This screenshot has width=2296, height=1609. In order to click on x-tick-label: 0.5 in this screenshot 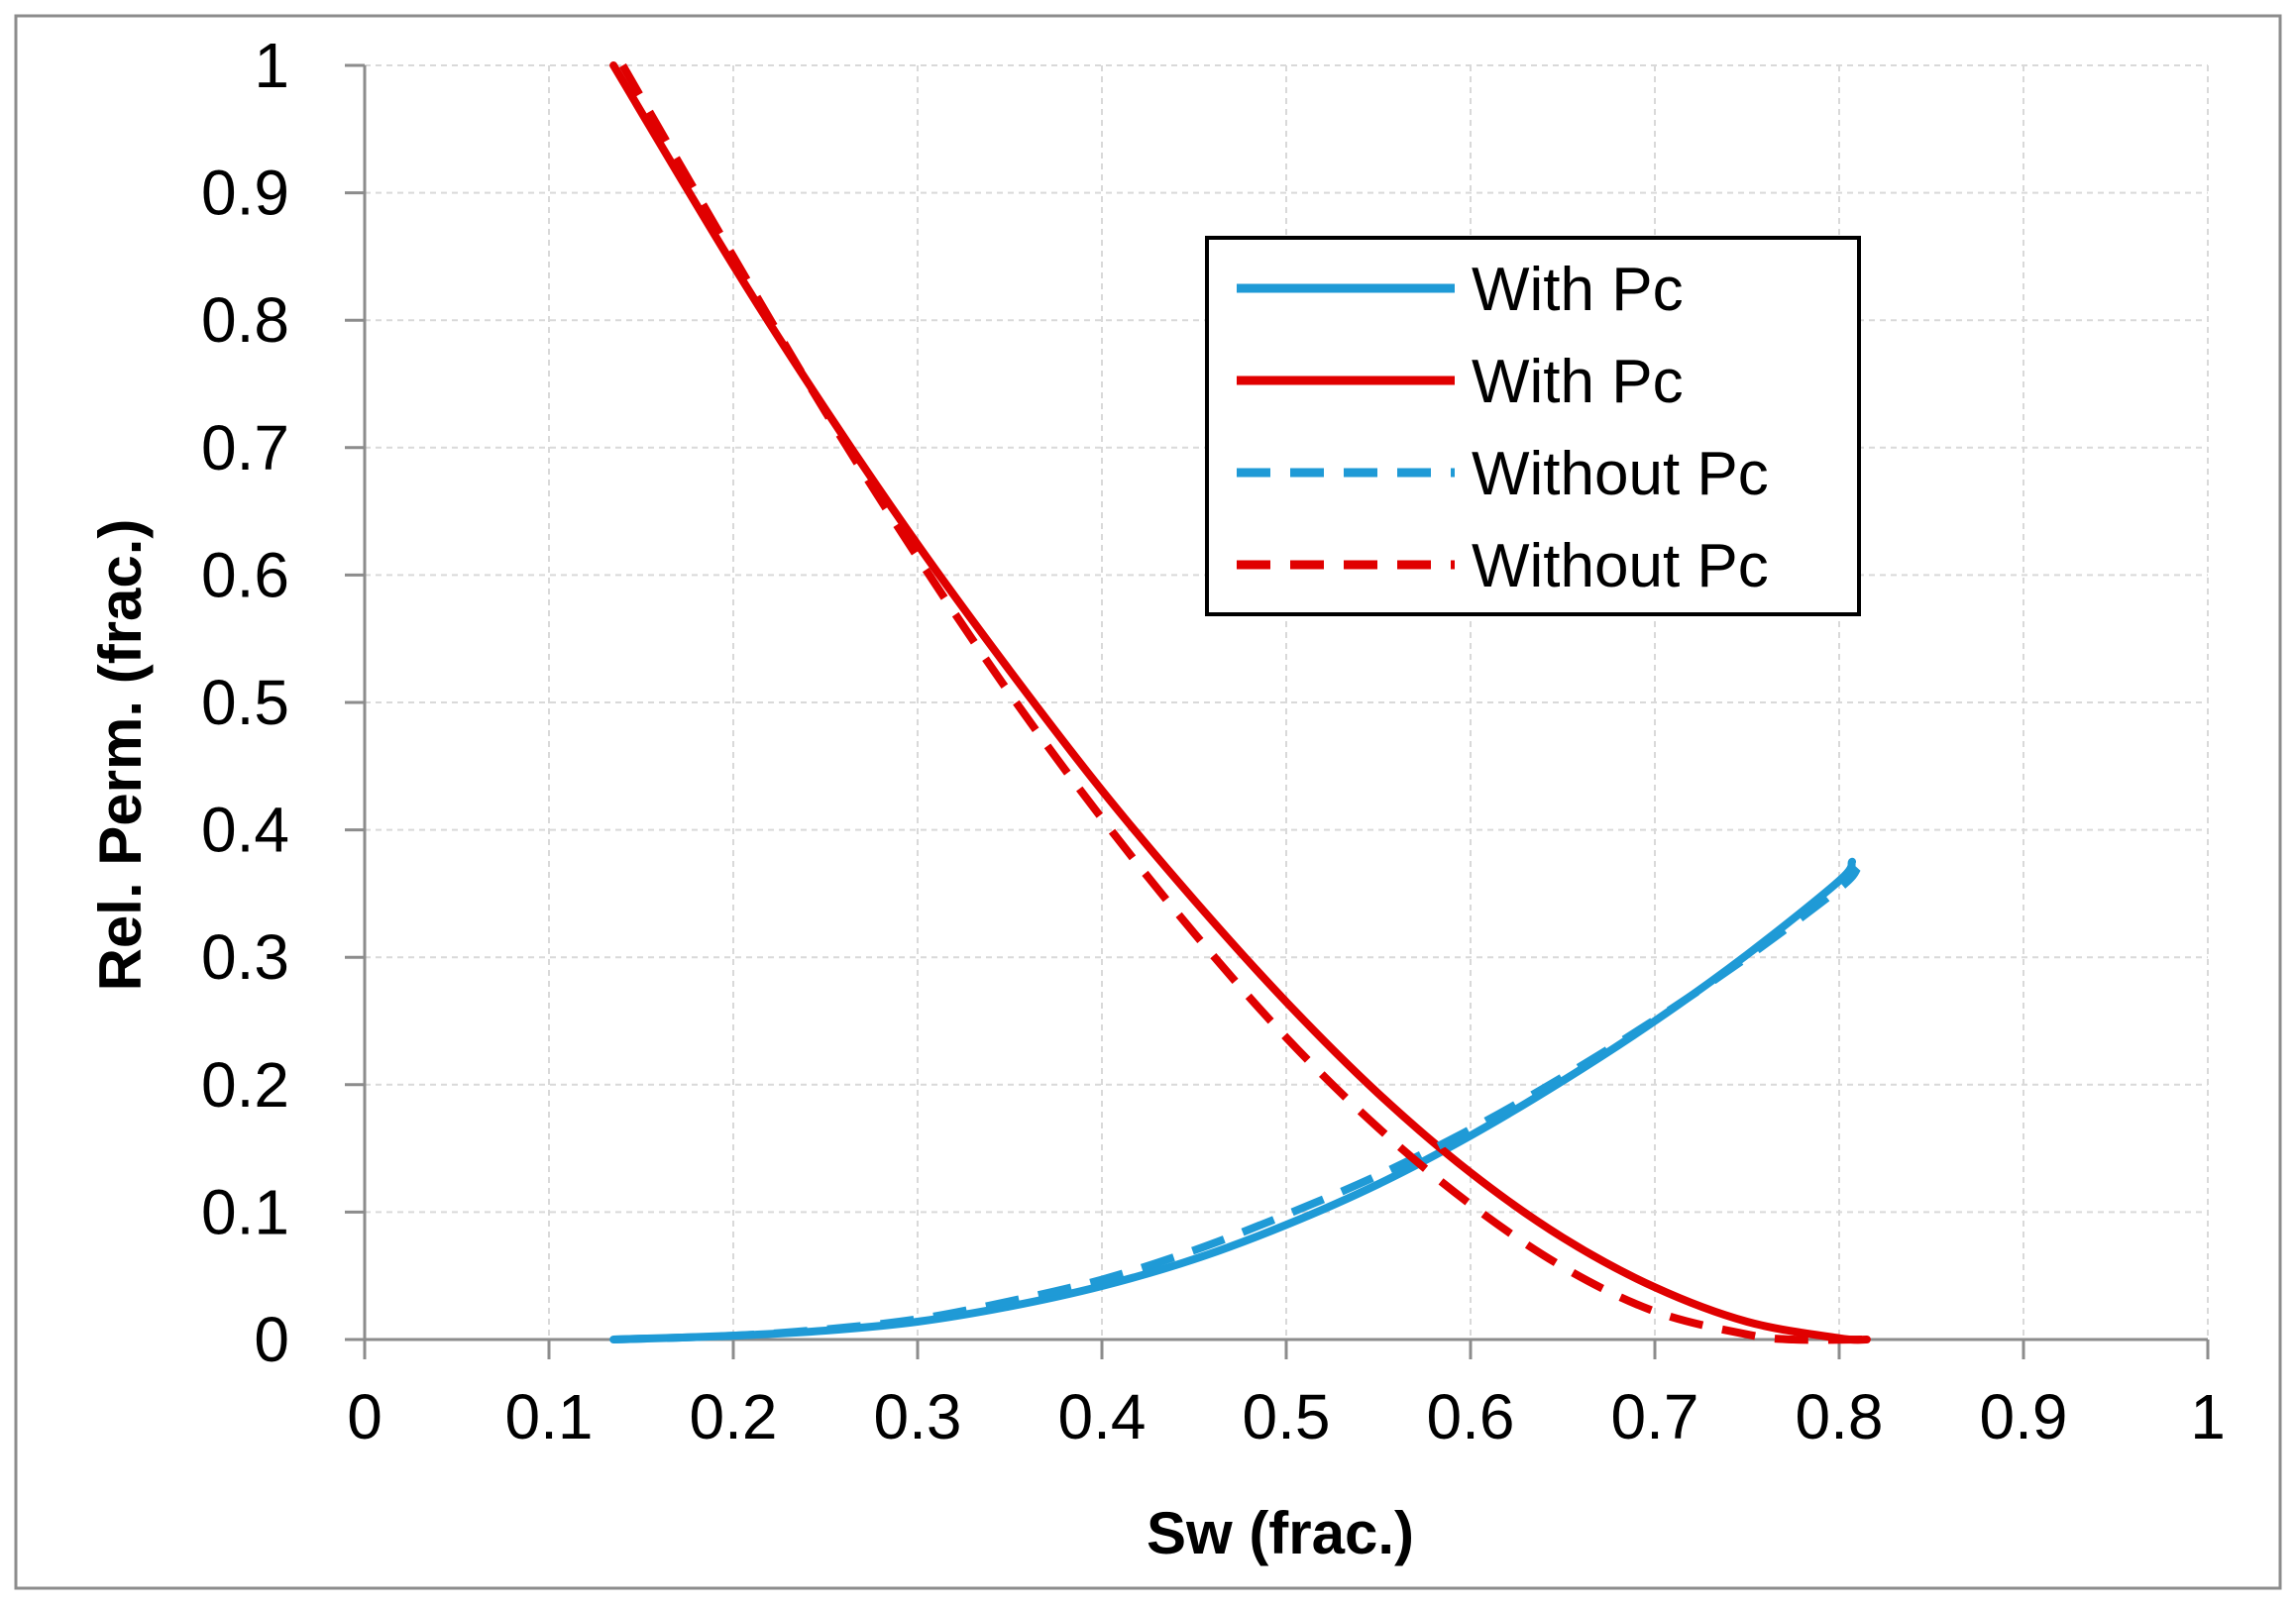, I will do `click(1287, 1416)`.